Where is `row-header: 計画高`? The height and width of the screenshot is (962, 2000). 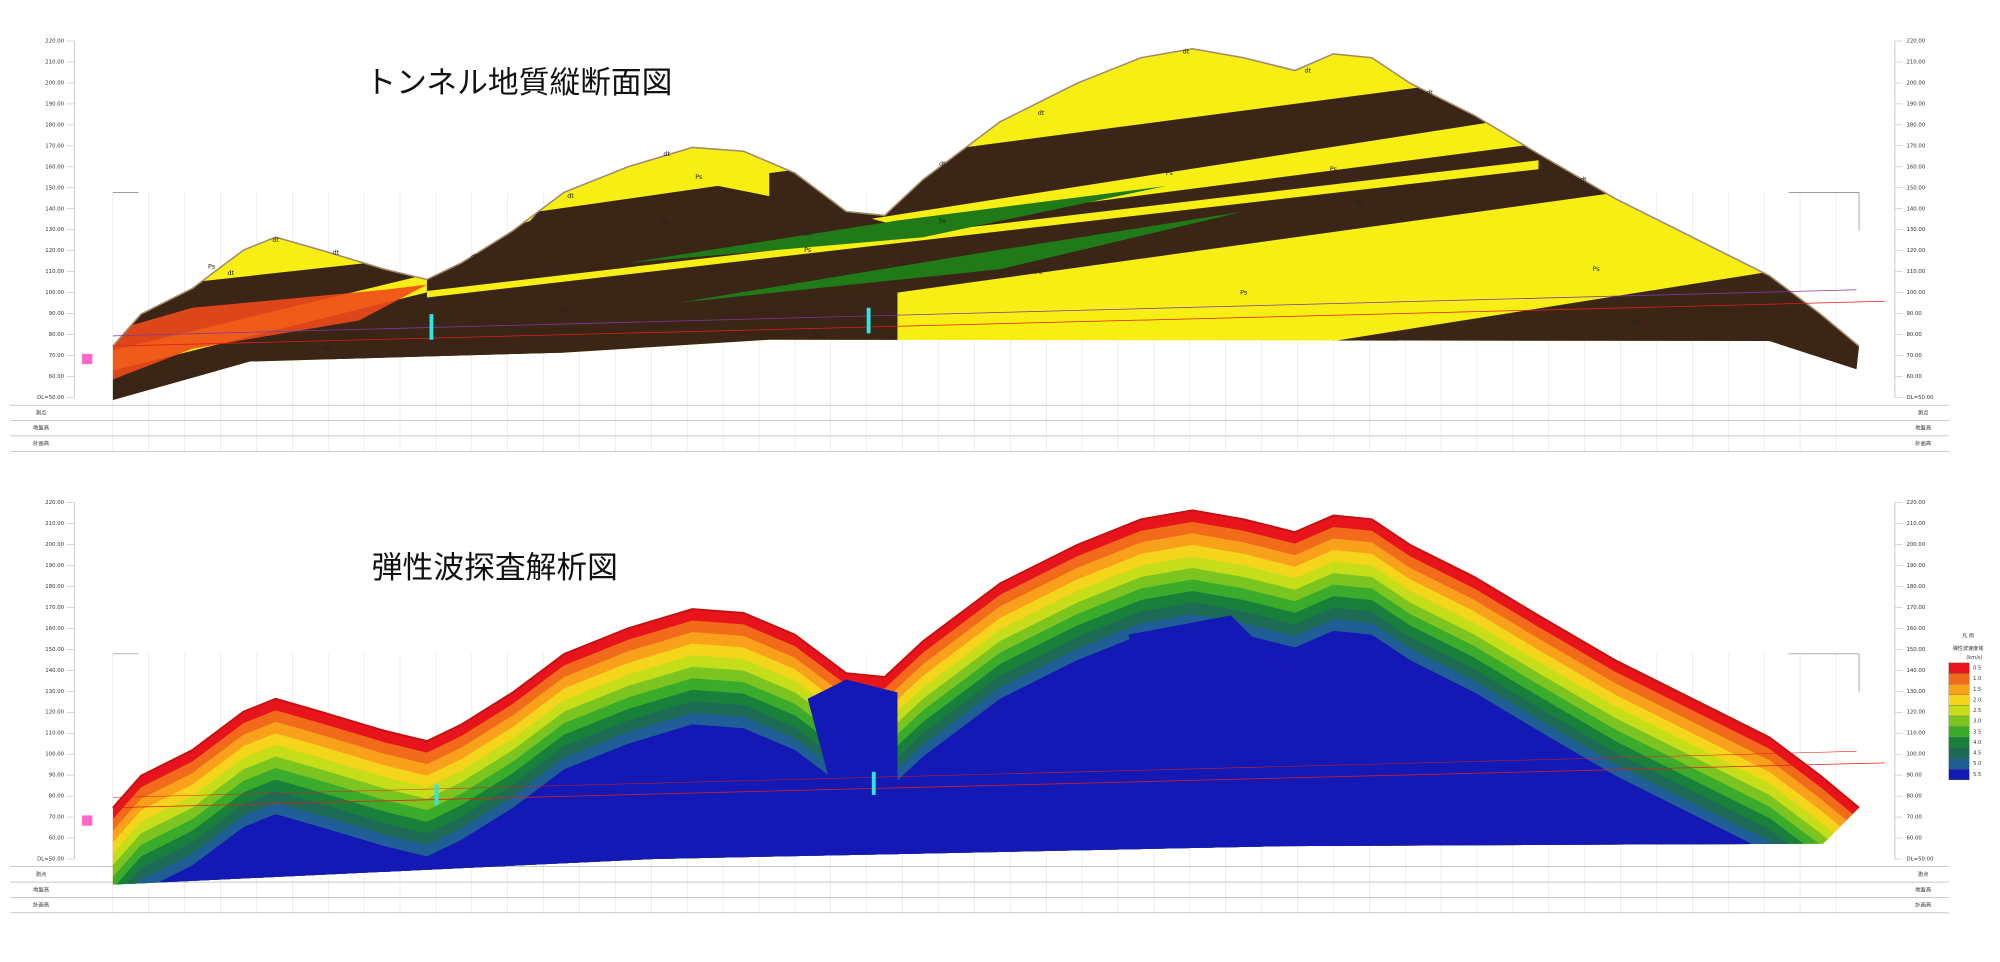
row-header: 計画高 is located at coordinates (41, 905).